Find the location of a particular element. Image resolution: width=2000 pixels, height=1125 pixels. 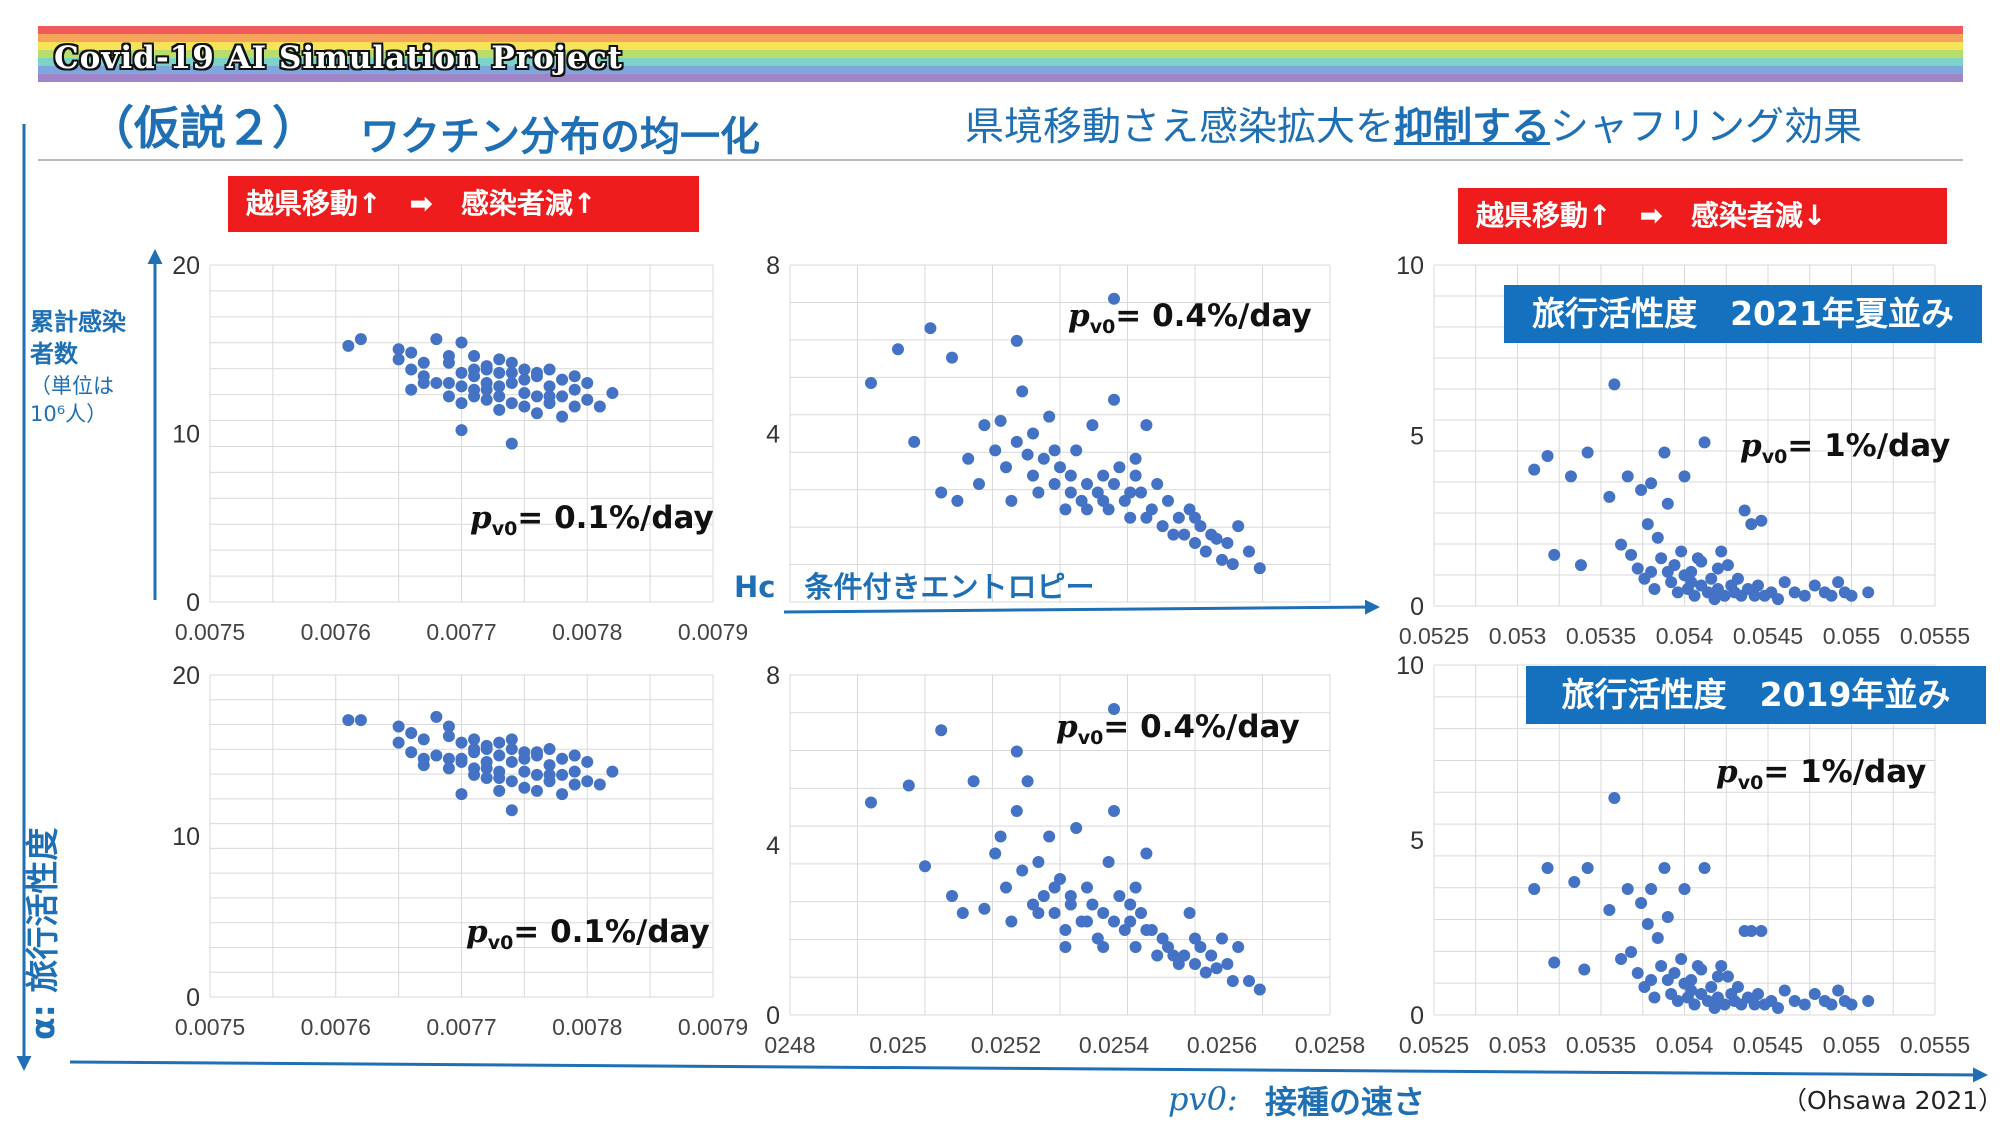

y-tick-label: 10 is located at coordinates (1410, 266).